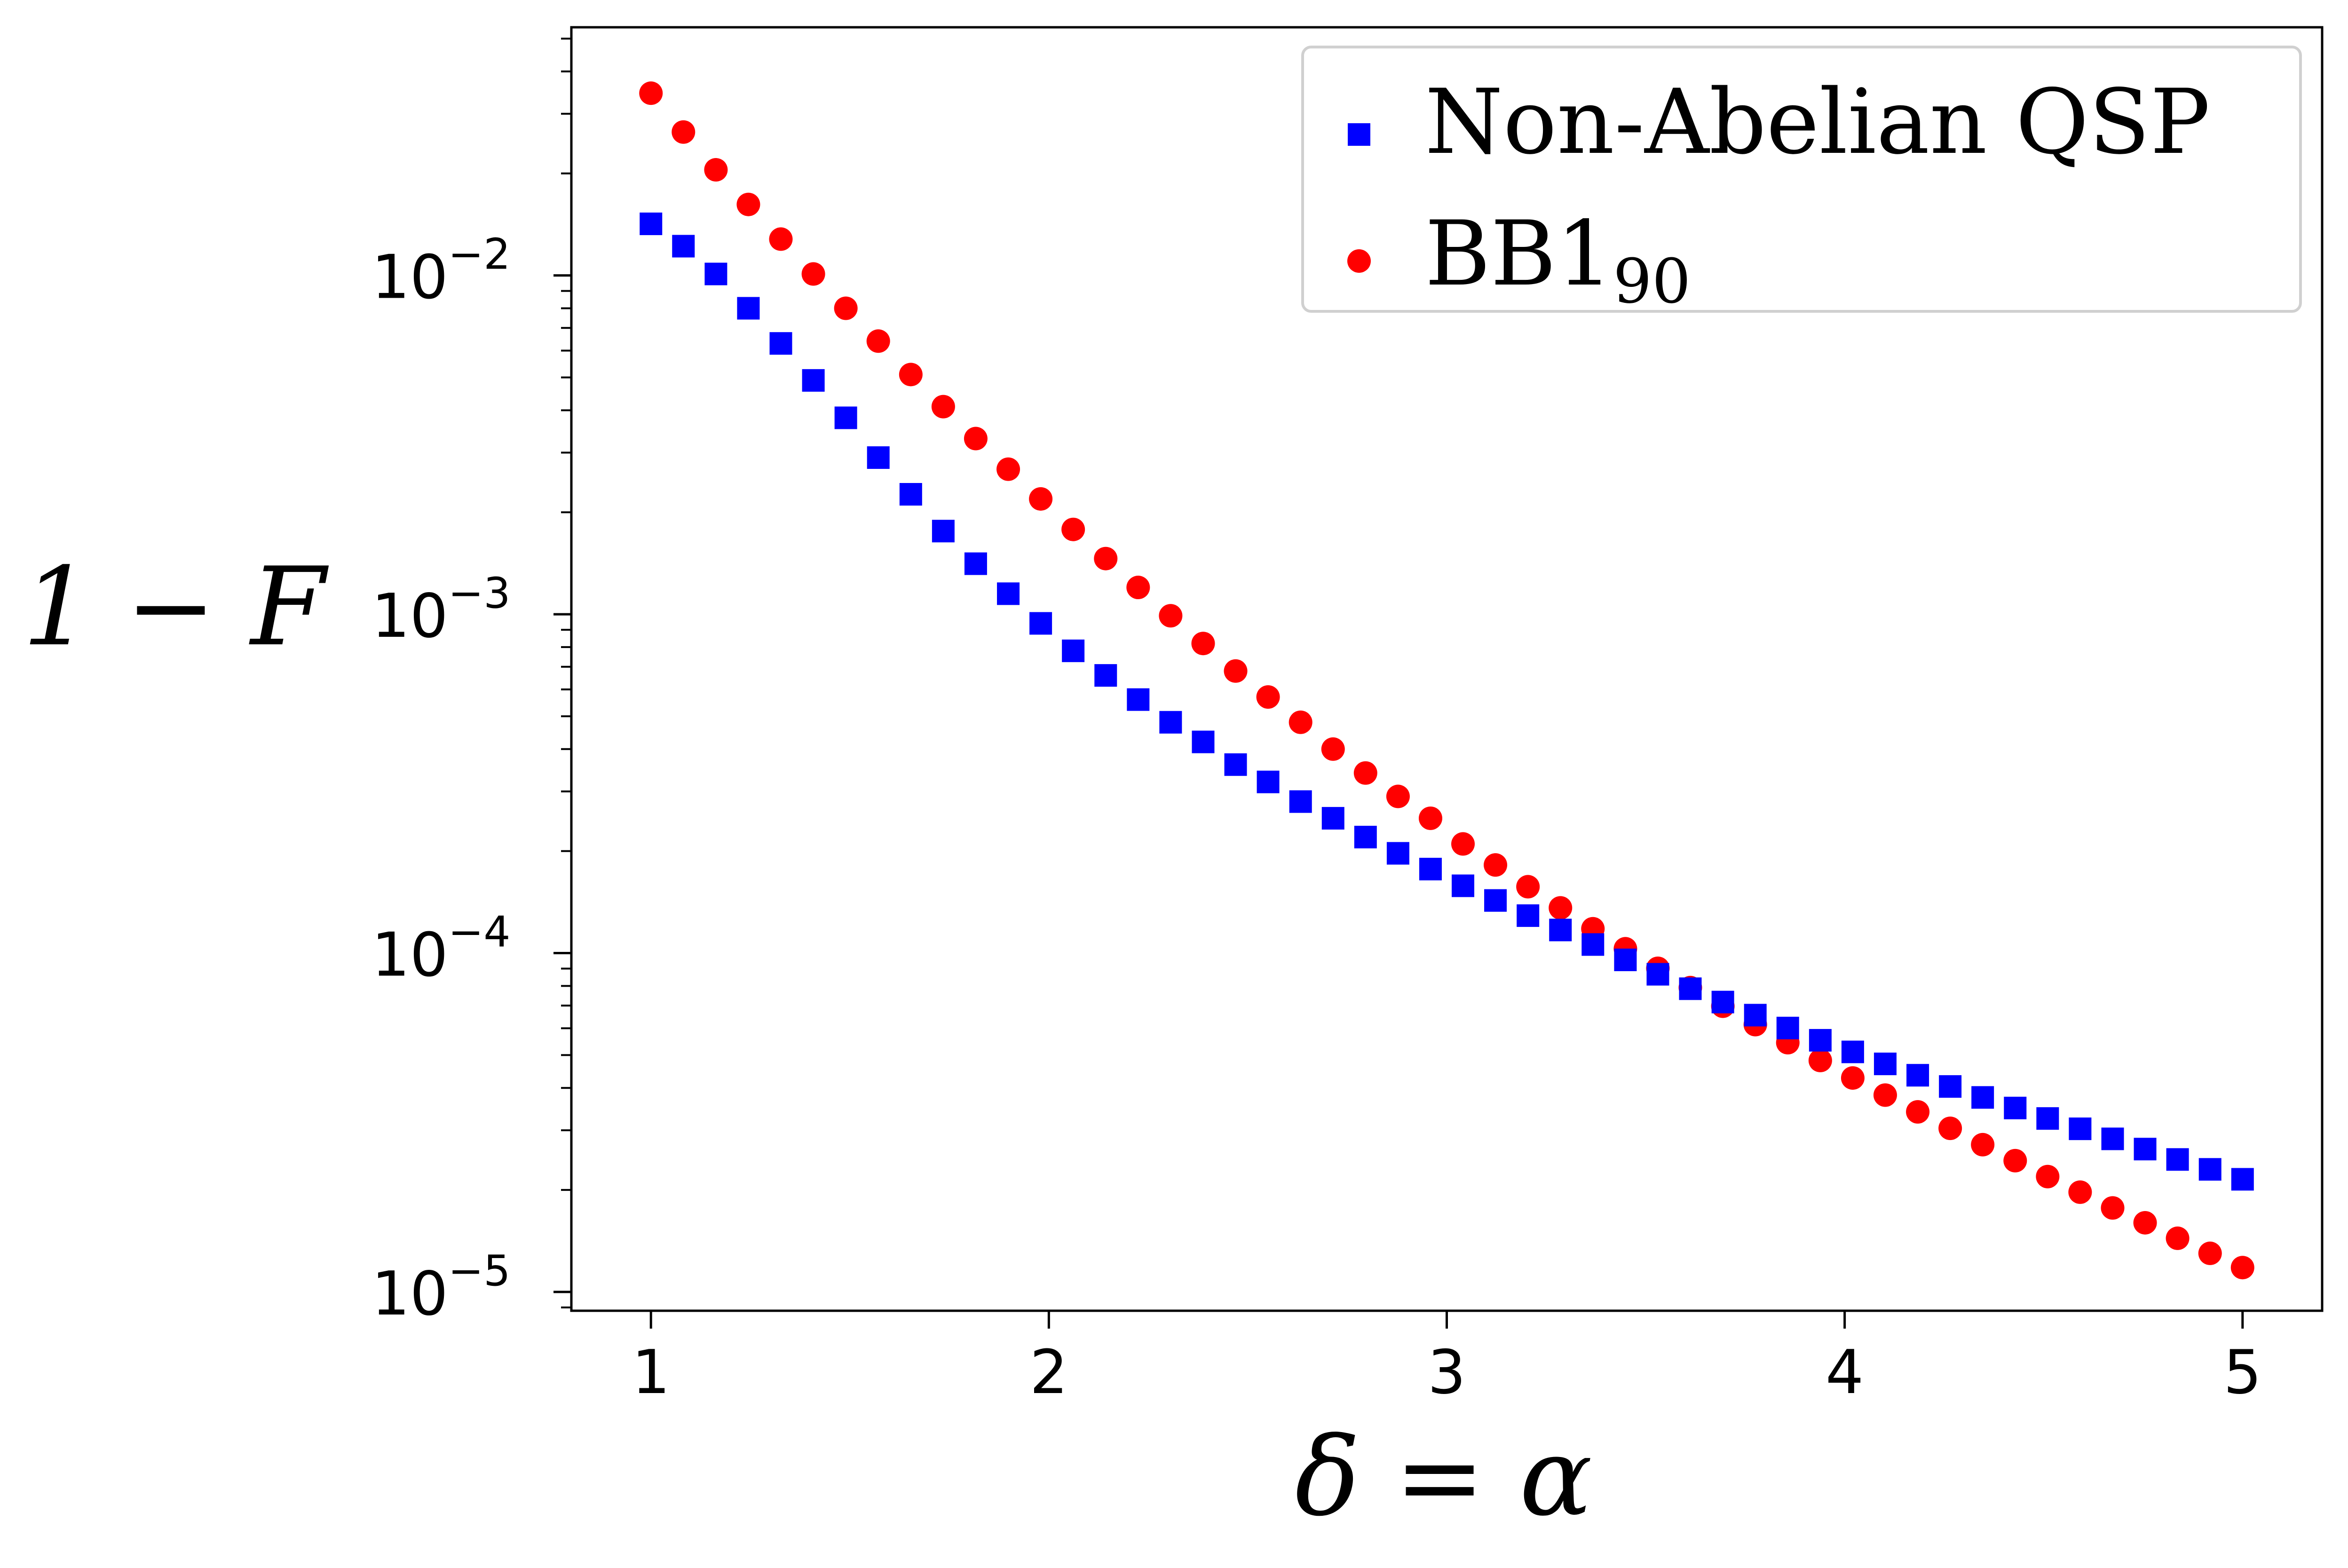 This screenshot has width=2348, height=1568. What do you see at coordinates (1444, 1478) in the screenshot?
I see `x-axis-title: δ = α` at bounding box center [1444, 1478].